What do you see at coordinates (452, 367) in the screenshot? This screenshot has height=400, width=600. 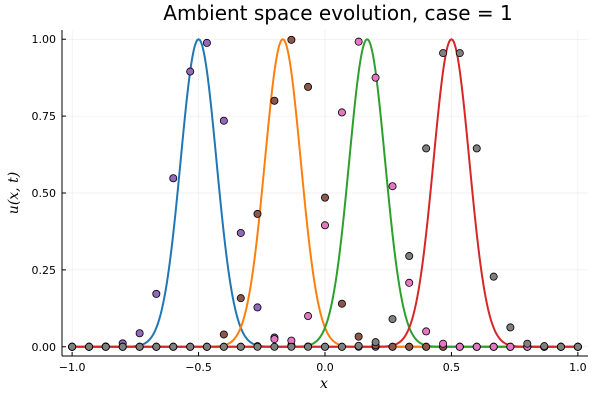 I see `x-tick-label: 0.5` at bounding box center [452, 367].